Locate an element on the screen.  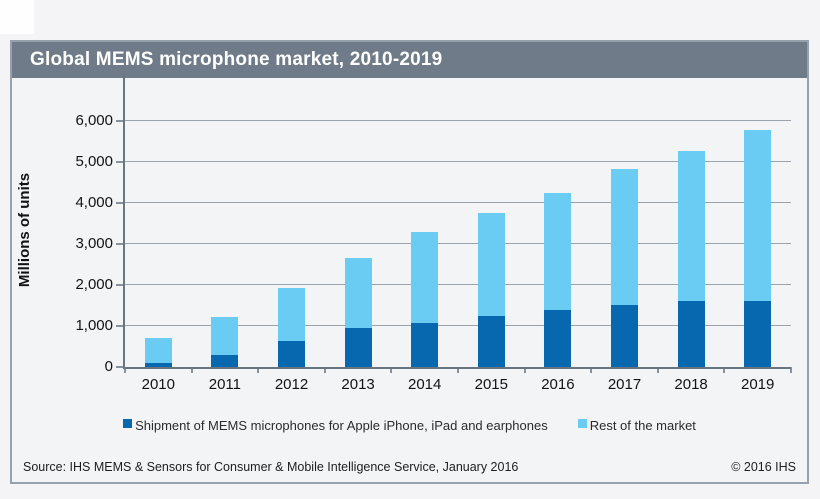
bar-group-2017 is located at coordinates (624, 268).